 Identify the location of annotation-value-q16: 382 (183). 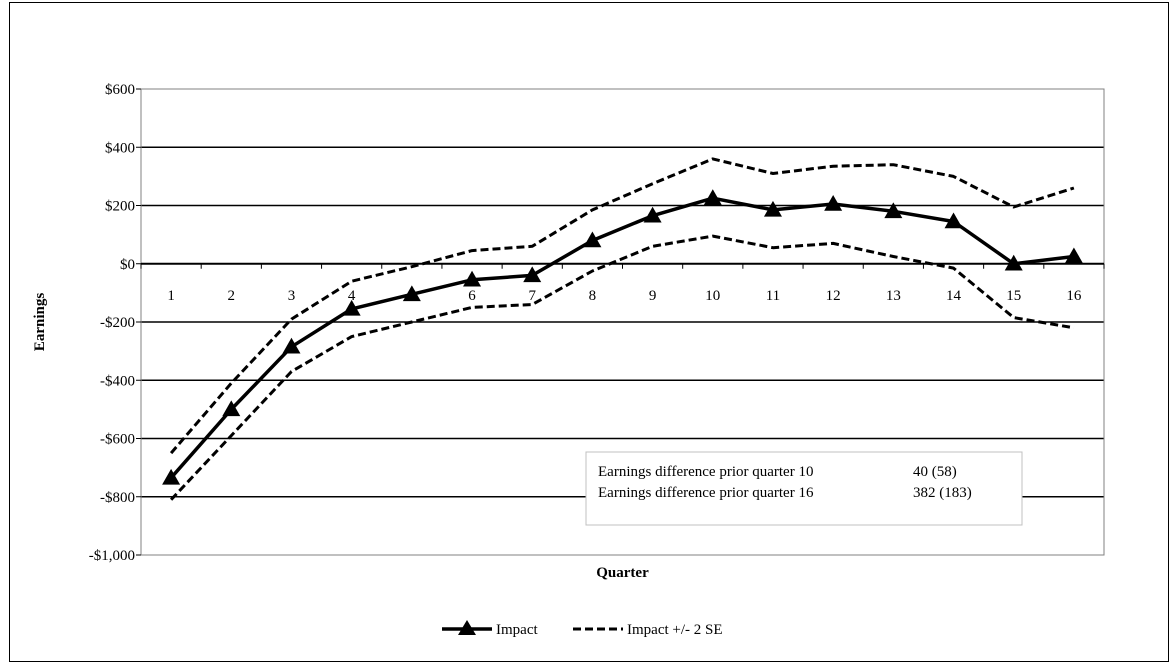
(942, 493).